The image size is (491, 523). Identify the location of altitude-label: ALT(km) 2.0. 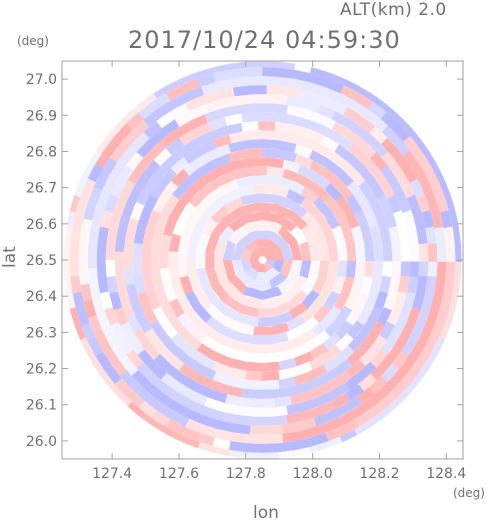
(393, 10).